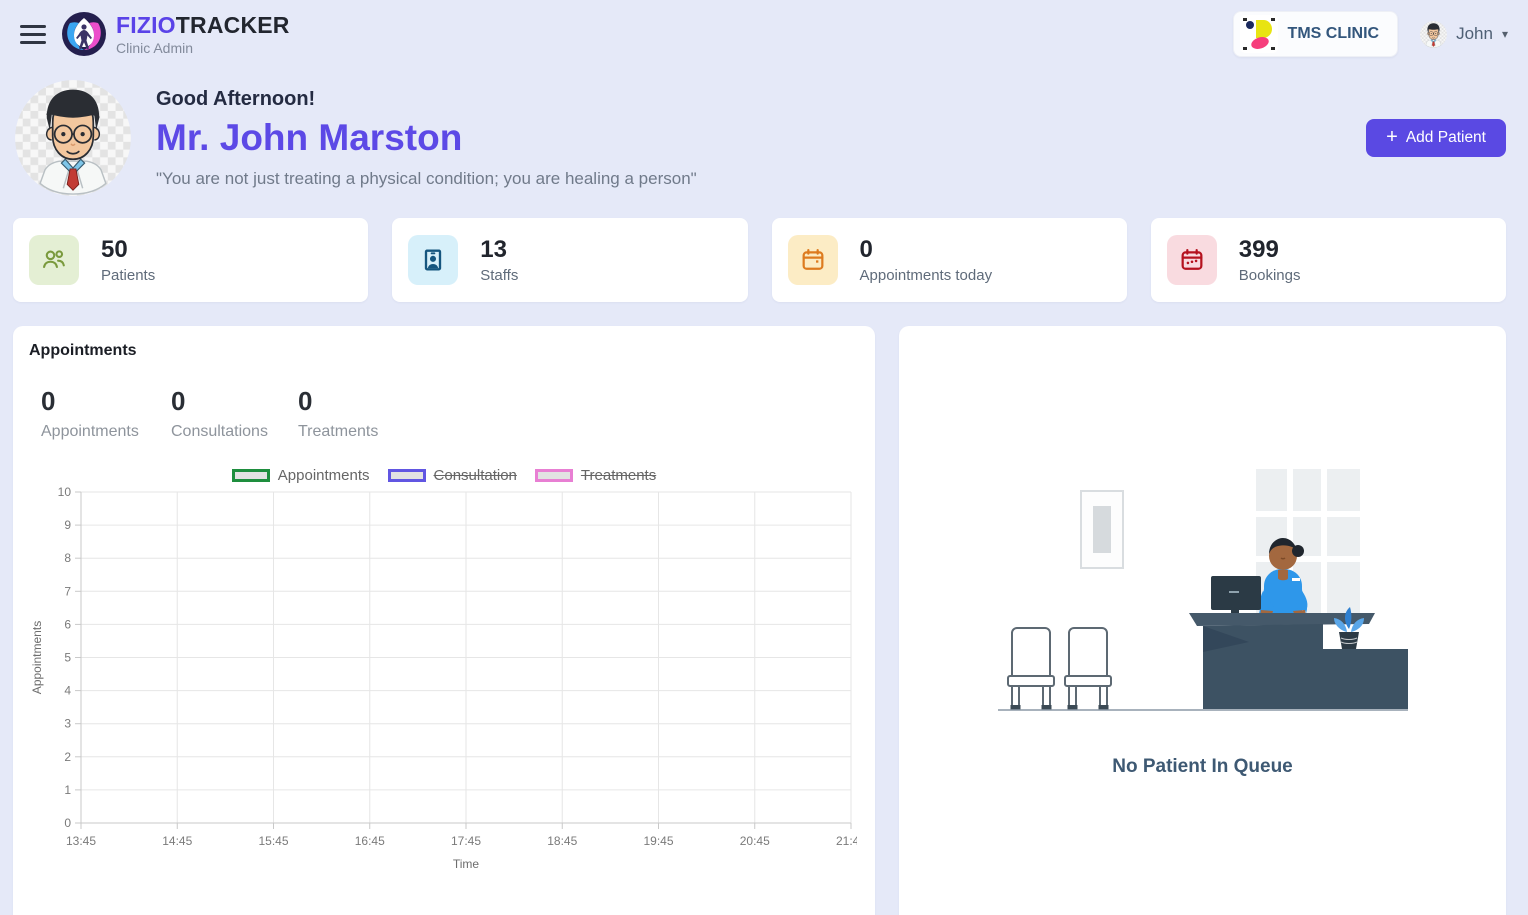 This screenshot has height=915, width=1528. Describe the element at coordinates (67, 691) in the screenshot. I see `svg-text: 4` at that location.